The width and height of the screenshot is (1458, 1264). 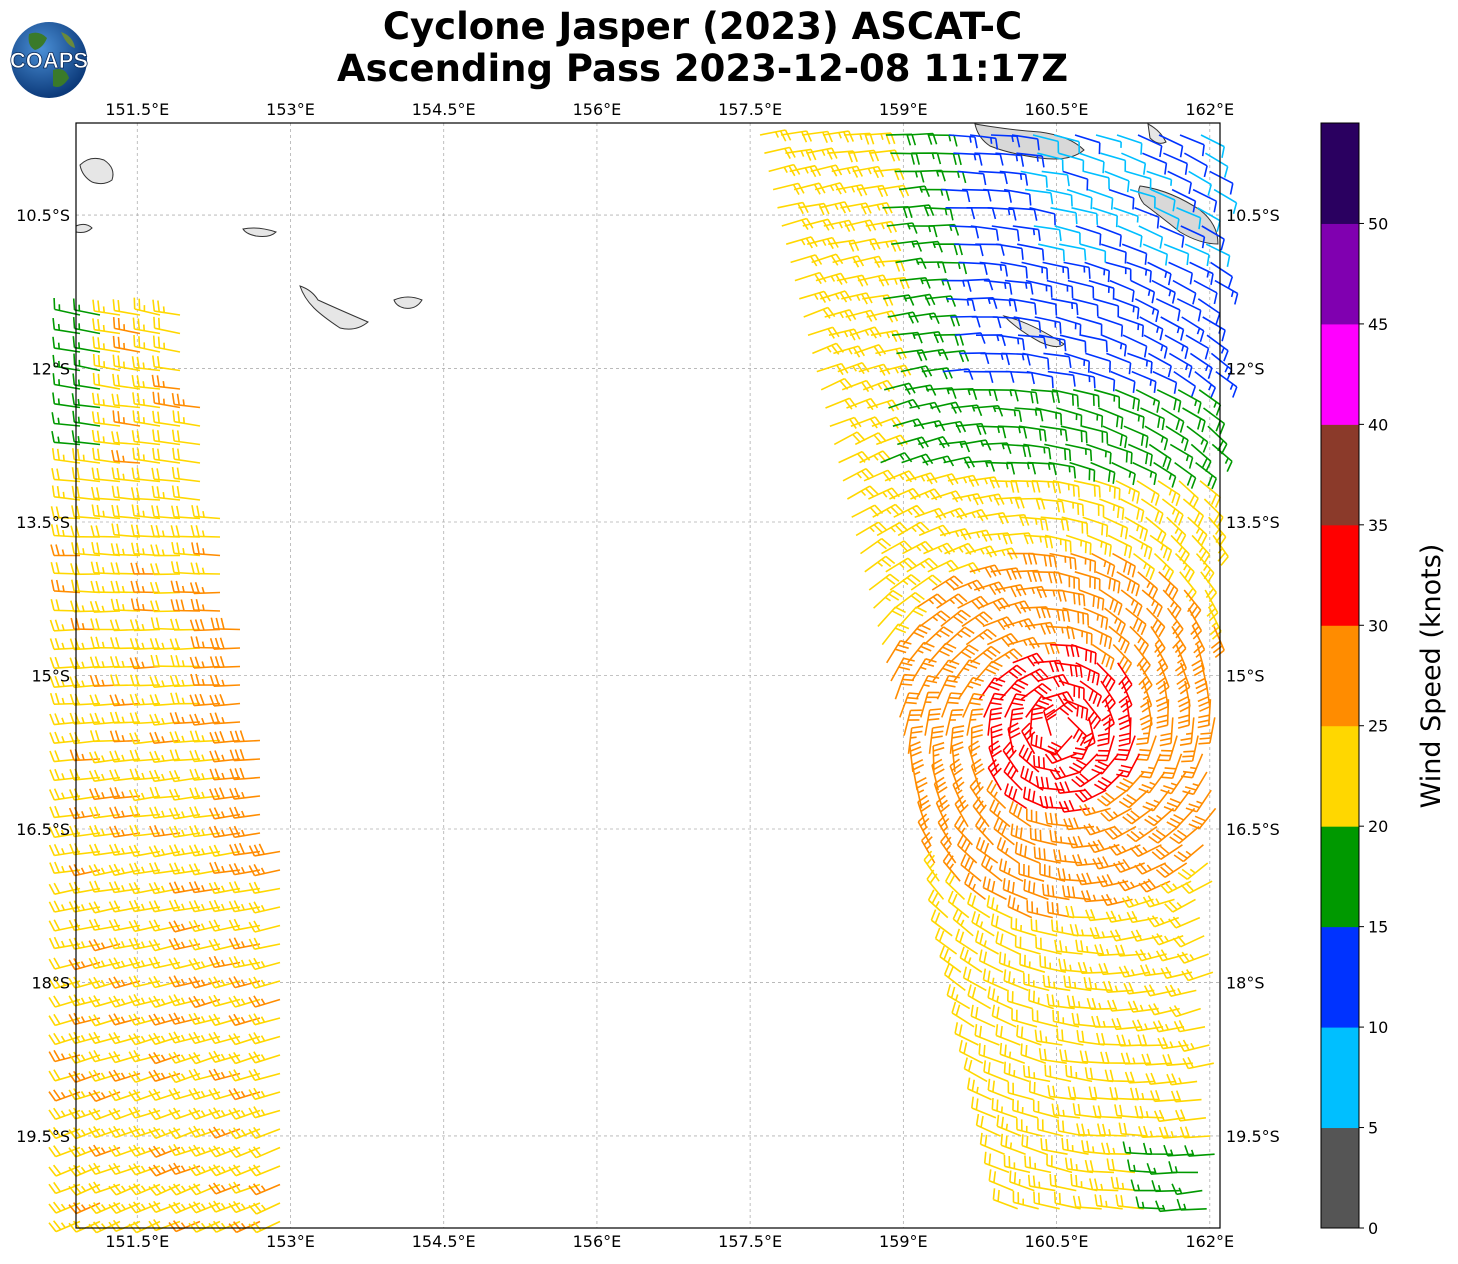 What do you see at coordinates (1373, 1128) in the screenshot?
I see `colorbar-tick-label: 5` at bounding box center [1373, 1128].